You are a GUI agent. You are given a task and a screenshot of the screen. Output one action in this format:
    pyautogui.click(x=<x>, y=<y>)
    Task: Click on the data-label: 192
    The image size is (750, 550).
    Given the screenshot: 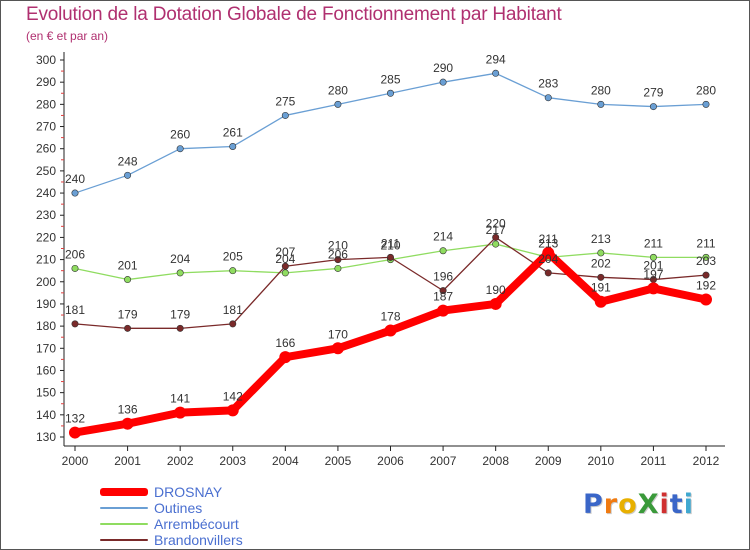 What is the action you would take?
    pyautogui.click(x=706, y=286)
    